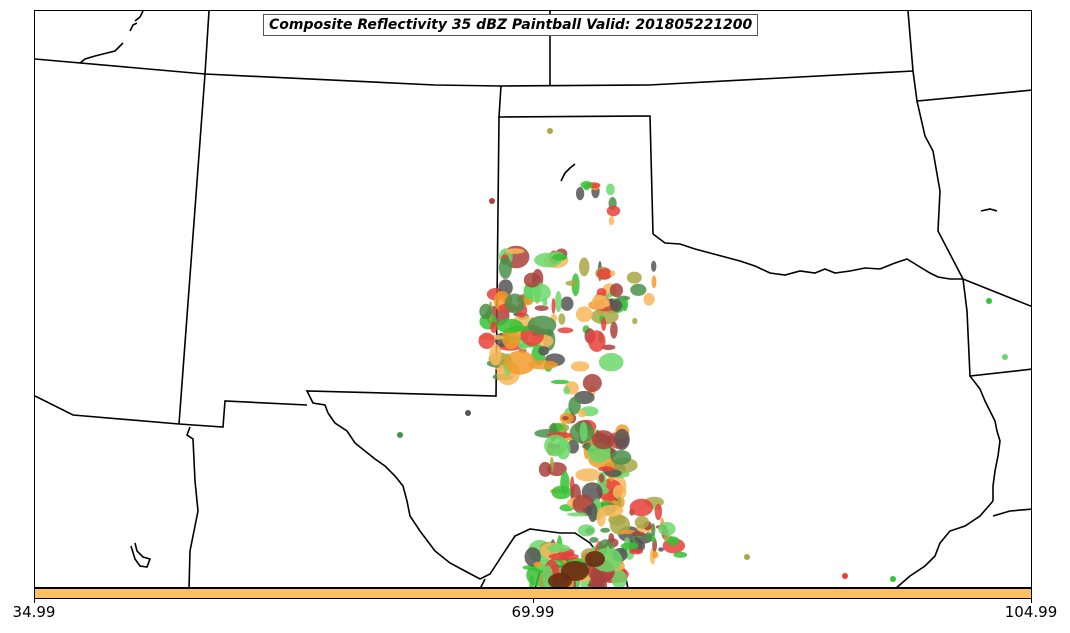 The height and width of the screenshot is (633, 1070). Describe the element at coordinates (533, 593) in the screenshot. I see `colorbar` at that location.